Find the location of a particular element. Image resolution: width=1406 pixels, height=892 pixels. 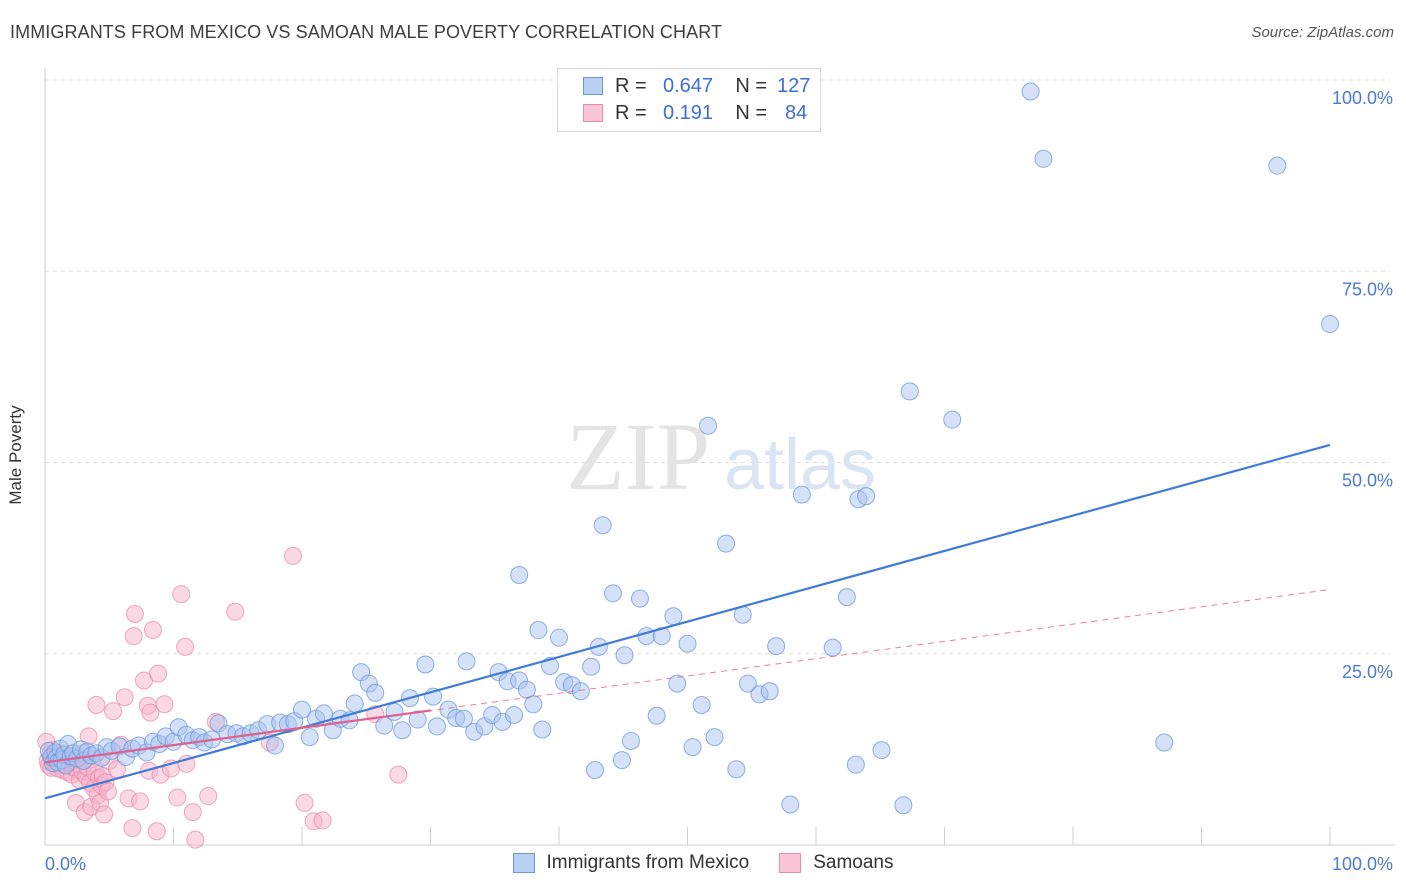

x-tick-label: 100.0% is located at coordinates (1362, 864).